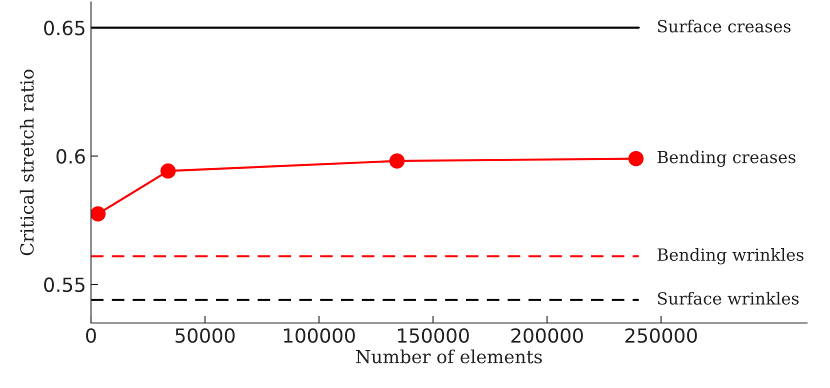 This screenshot has width=830, height=388. What do you see at coordinates (731, 256) in the screenshot?
I see `ref-line-label: Bending wrinkles` at bounding box center [731, 256].